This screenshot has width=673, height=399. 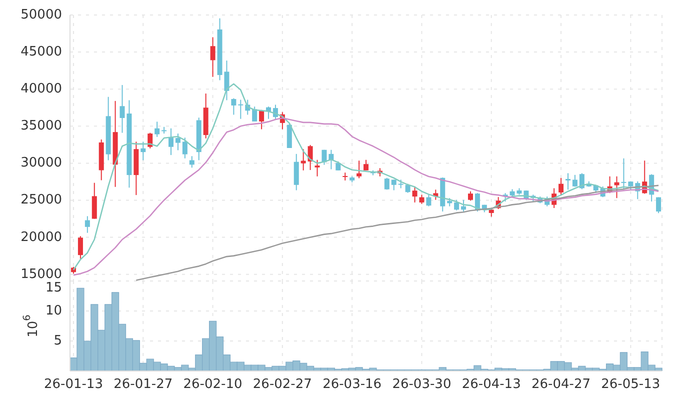 What do you see at coordinates (41, 52) in the screenshot?
I see `y-tick-label: 45000` at bounding box center [41, 52].